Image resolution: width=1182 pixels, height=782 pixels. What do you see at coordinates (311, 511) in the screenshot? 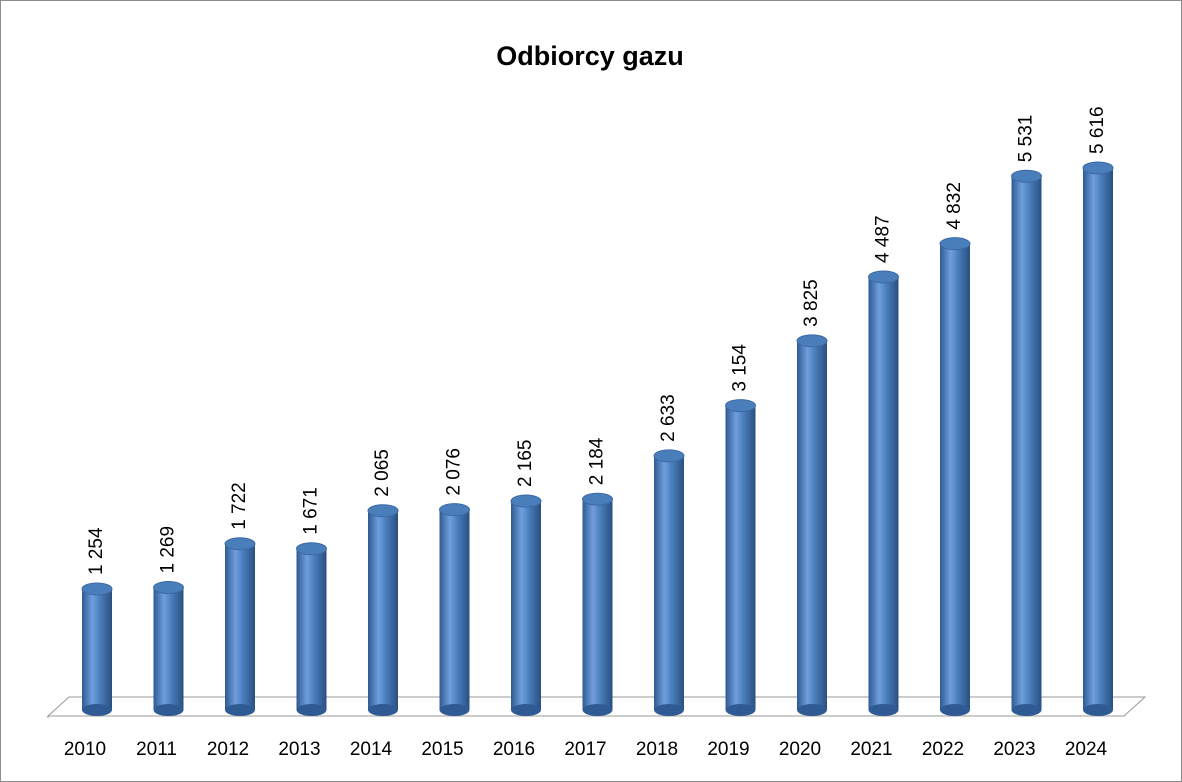
I see `value-label: 1 671` at bounding box center [311, 511].